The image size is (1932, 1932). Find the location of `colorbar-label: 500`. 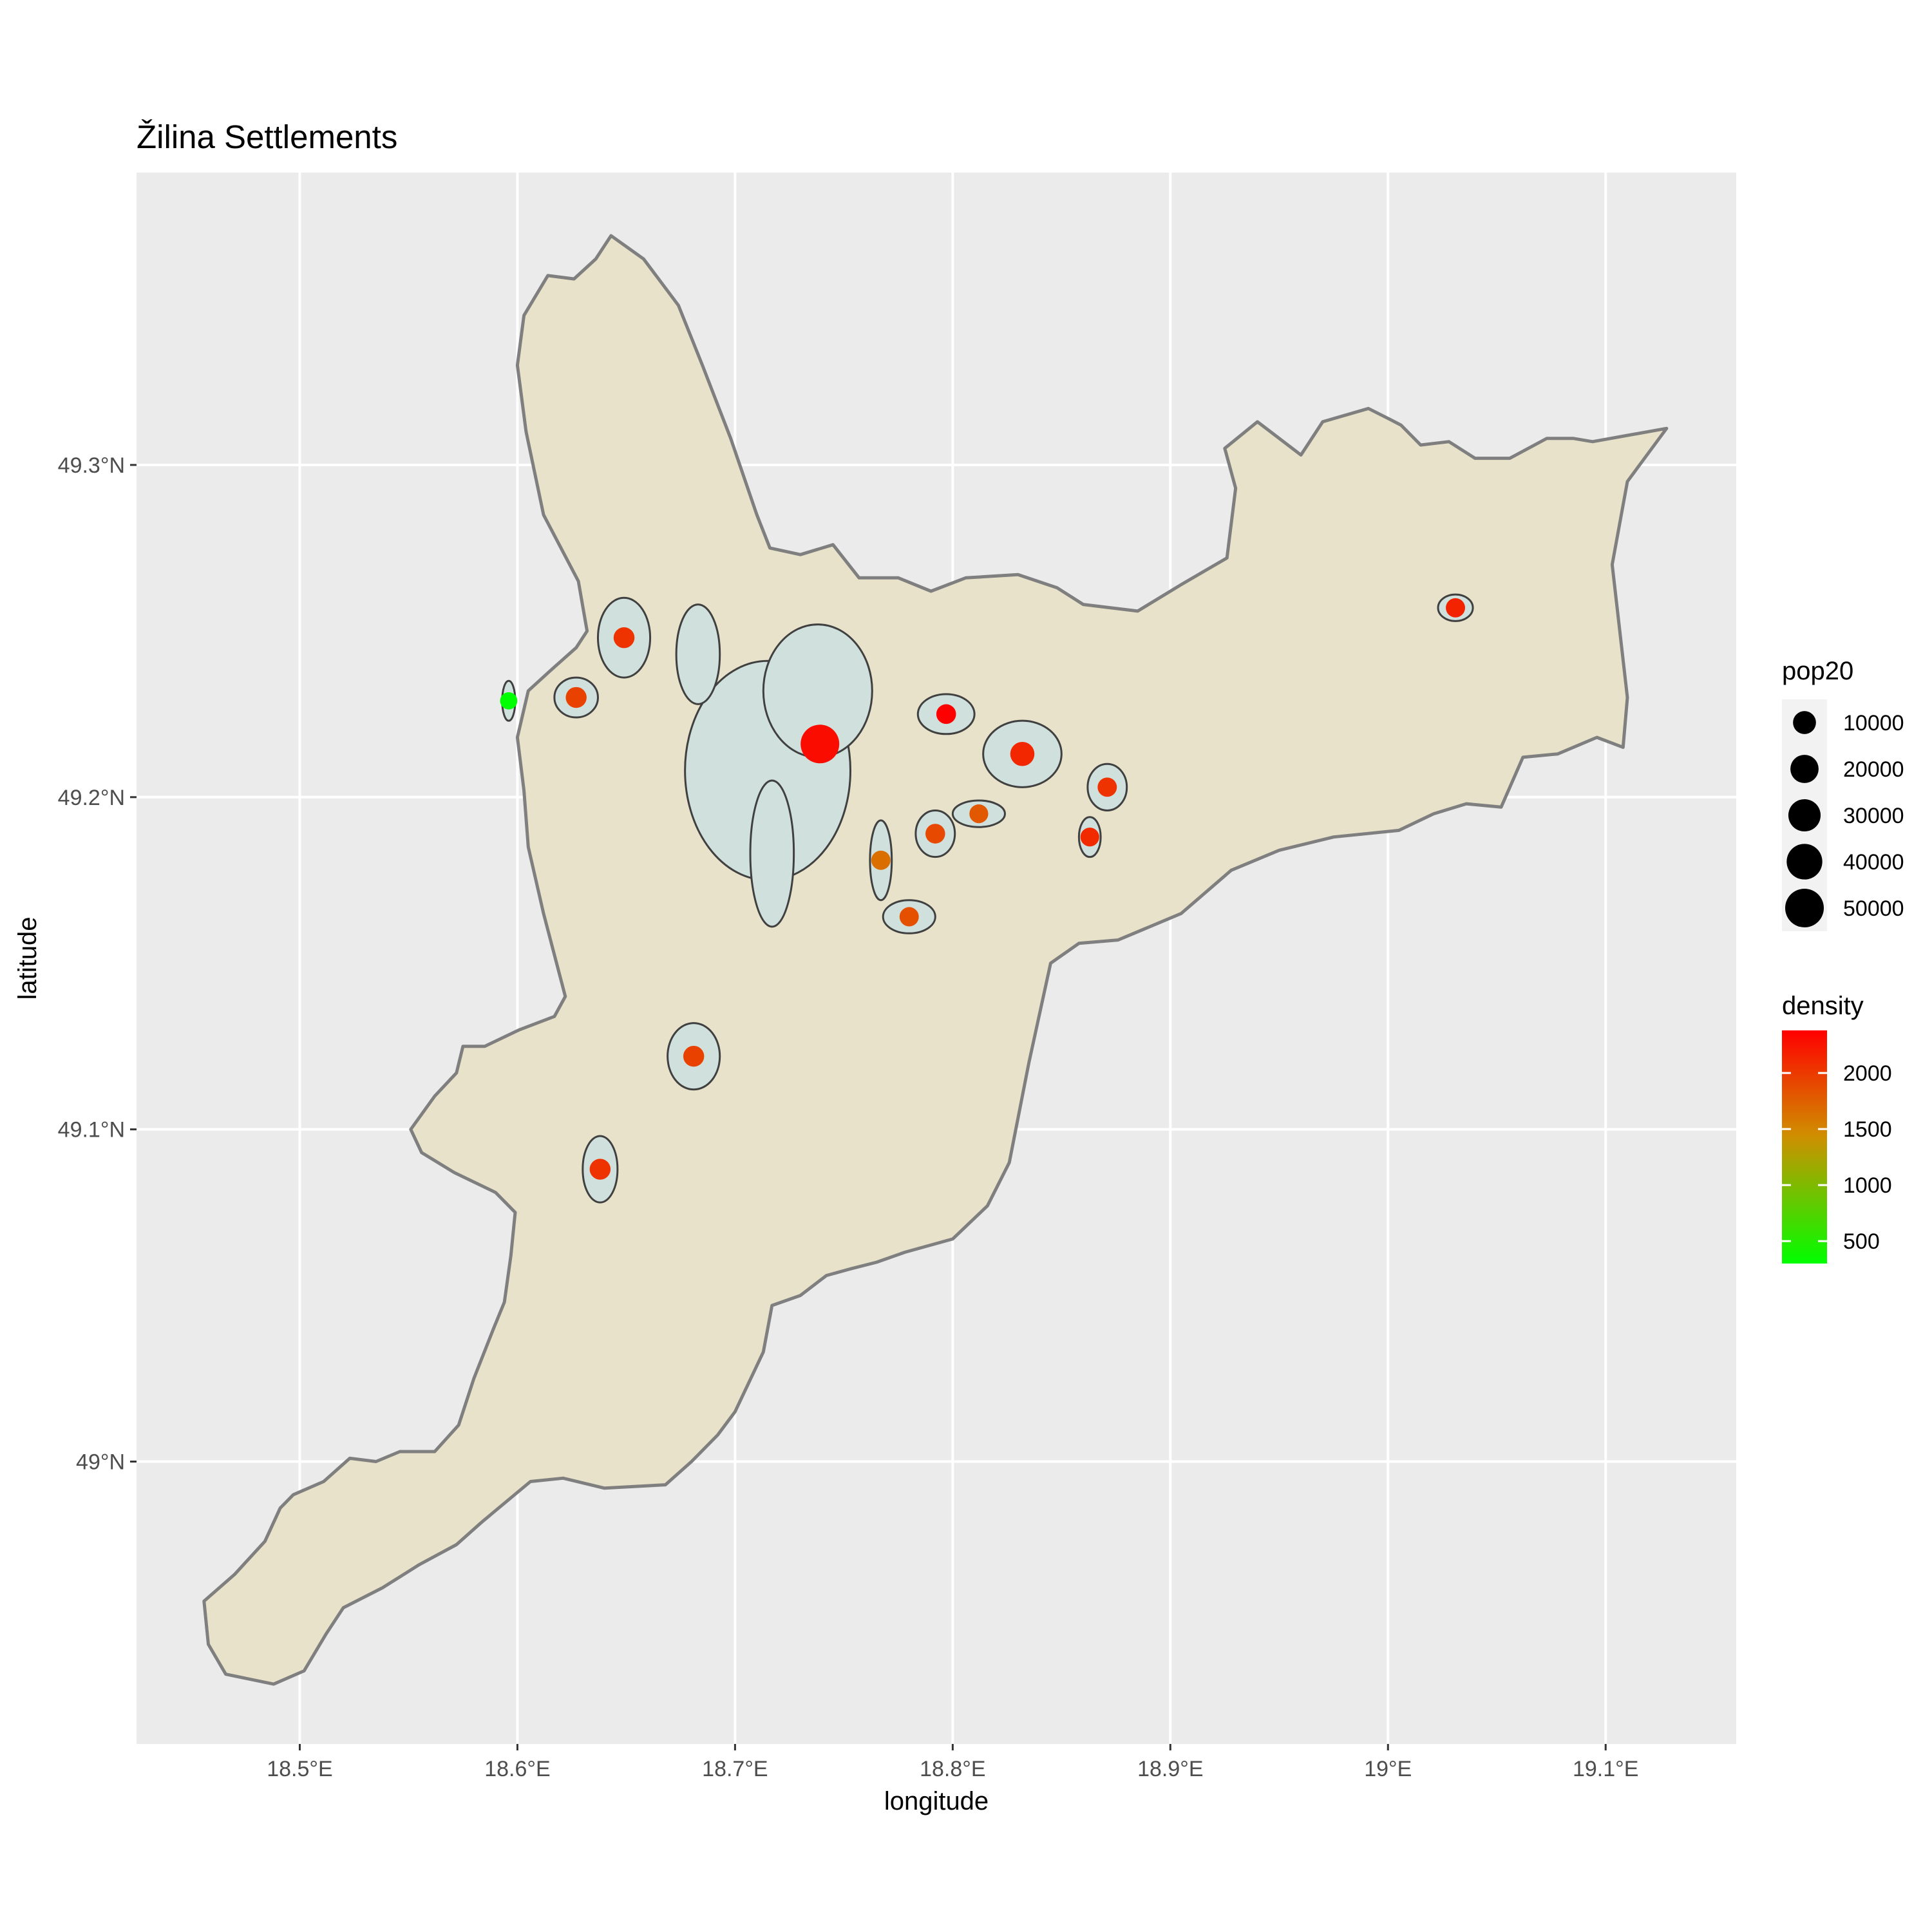

colorbar-label: 500 is located at coordinates (1861, 1241).